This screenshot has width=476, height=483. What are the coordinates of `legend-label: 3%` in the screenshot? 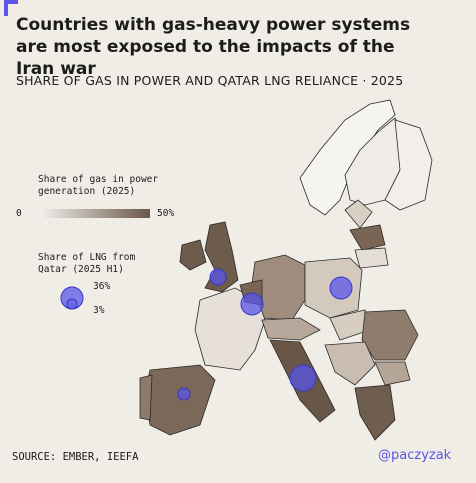 It's located at (99, 310).